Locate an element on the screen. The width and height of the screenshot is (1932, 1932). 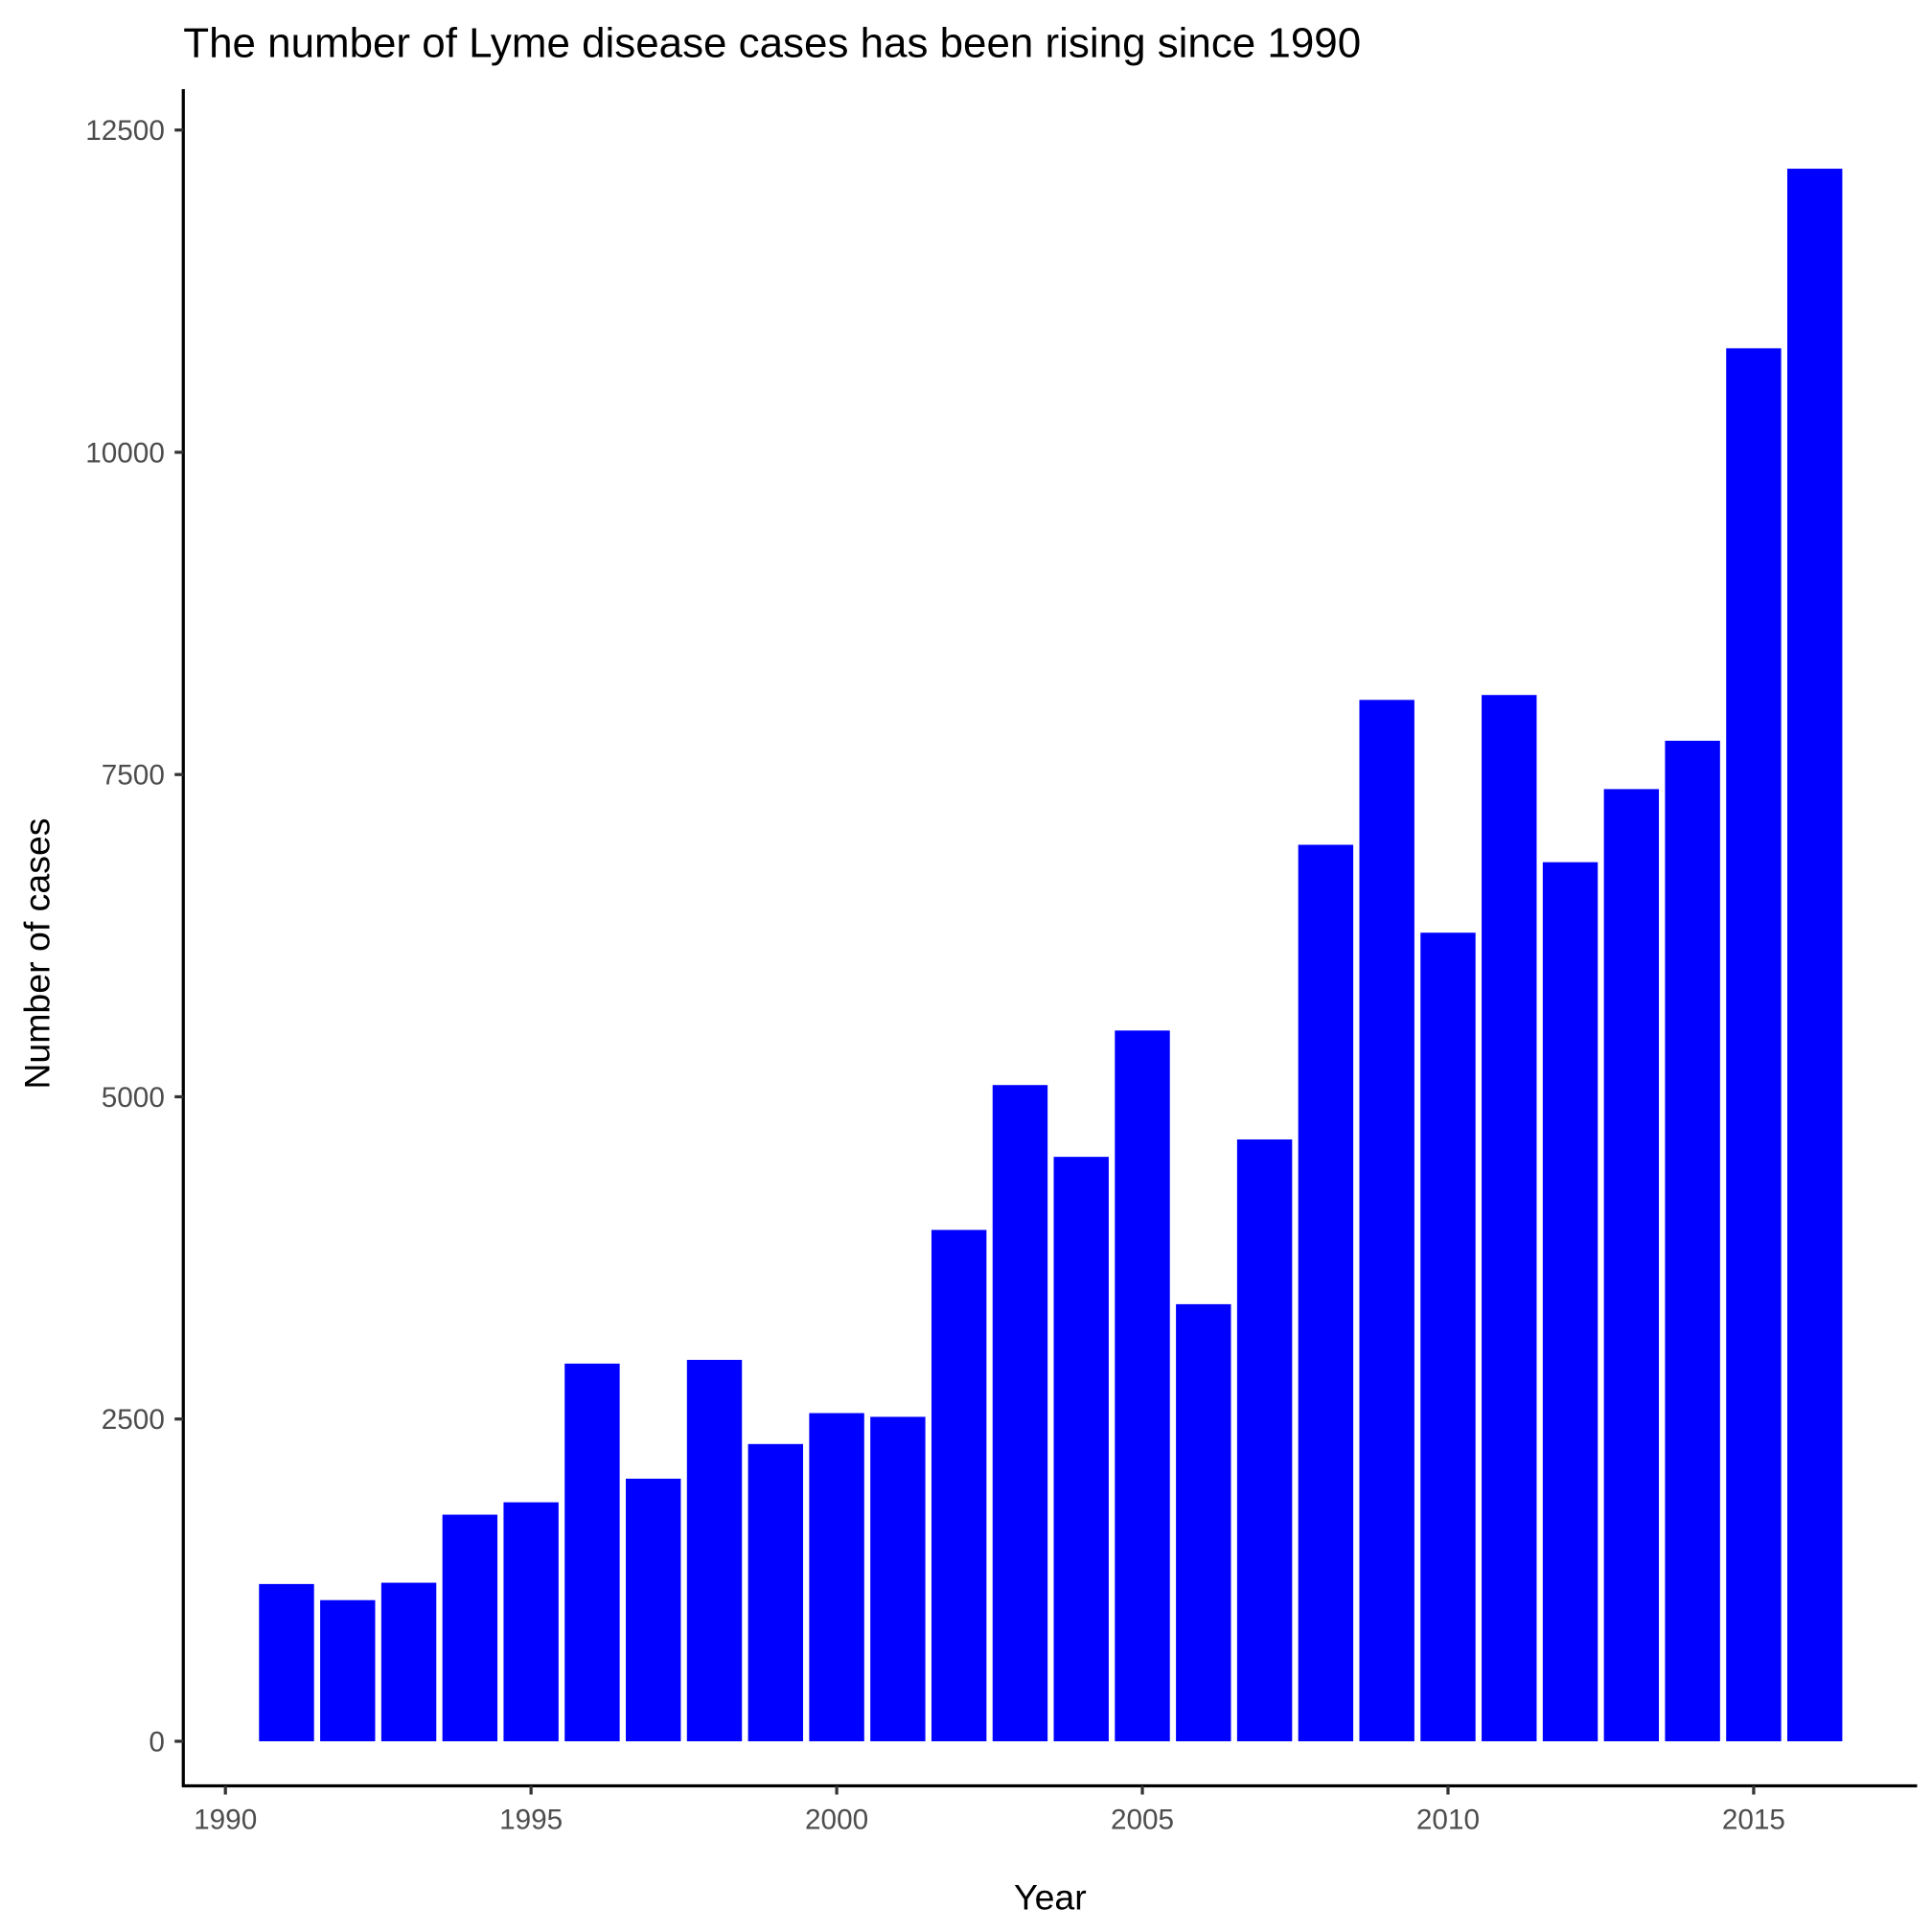
bar-2011 is located at coordinates (1509, 1218).